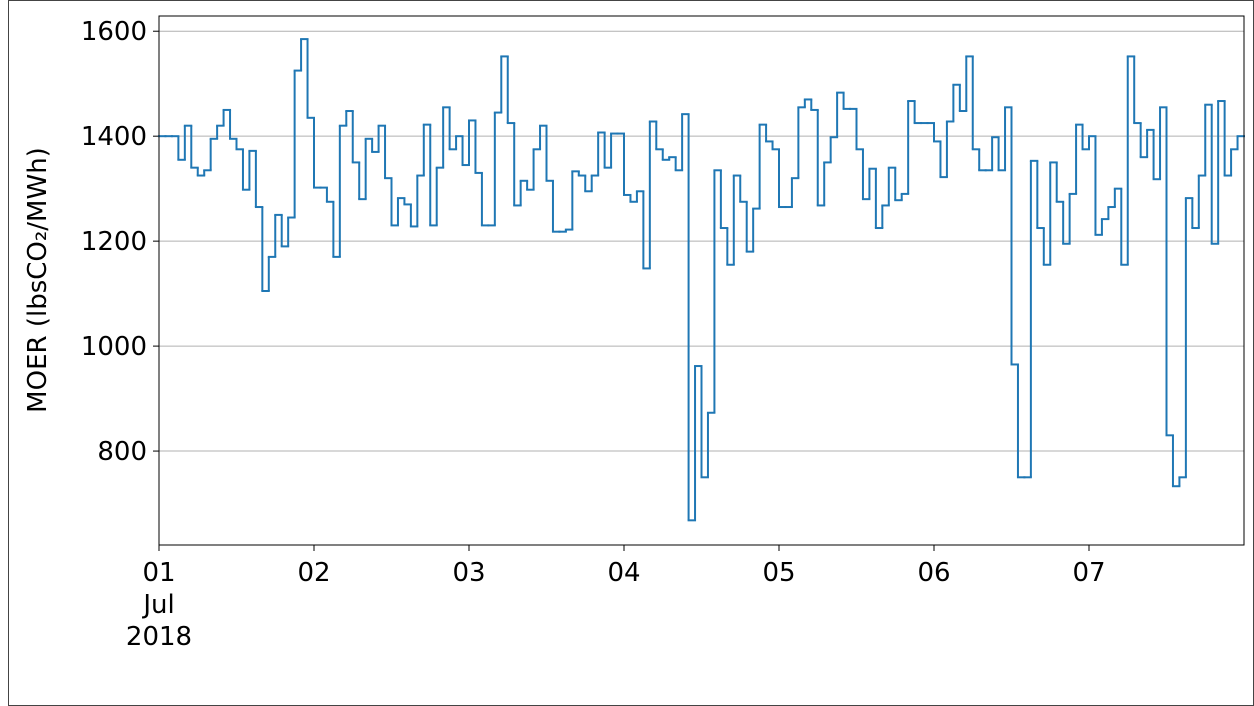 The image size is (1254, 706). What do you see at coordinates (778, 573) in the screenshot?
I see `x-tick-label: 05` at bounding box center [778, 573].